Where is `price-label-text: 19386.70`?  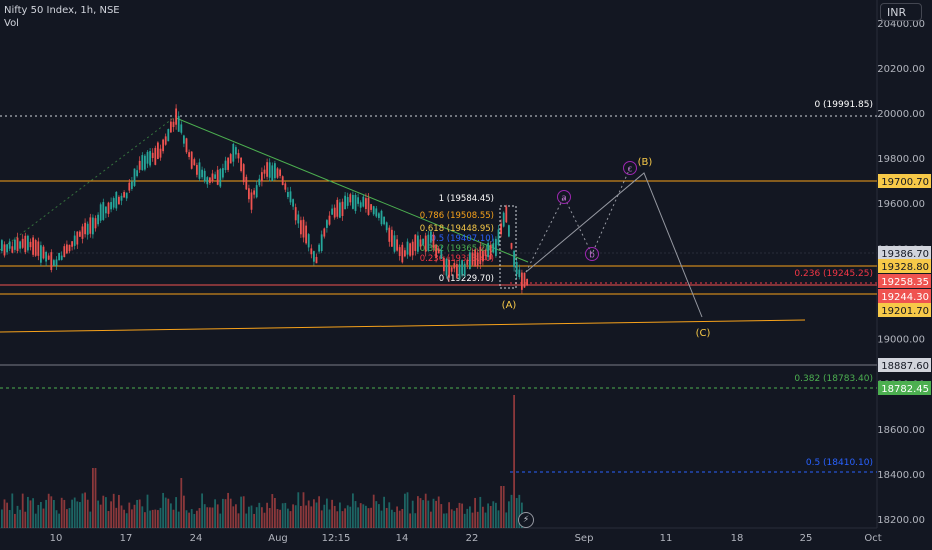 price-label-text: 19386.70 is located at coordinates (905, 254).